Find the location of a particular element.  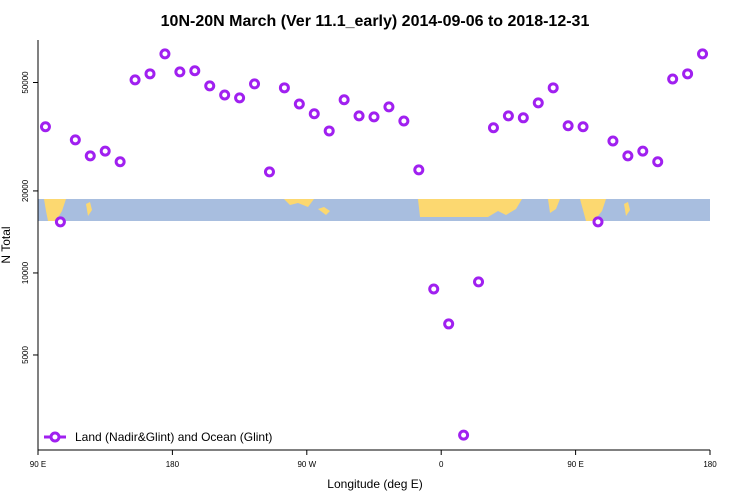

y-tick-label: 5000 is located at coordinates (25, 355).